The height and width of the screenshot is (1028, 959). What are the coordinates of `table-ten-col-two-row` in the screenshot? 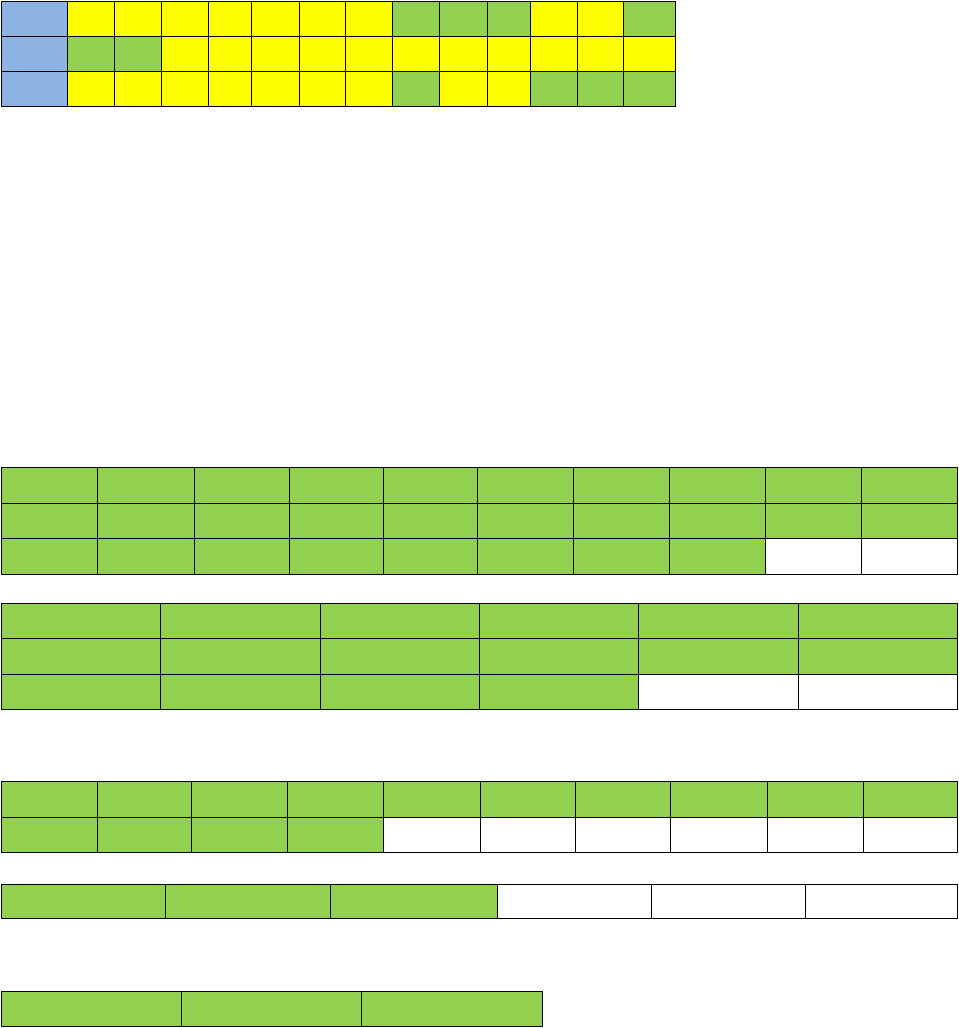 It's located at (479, 817).